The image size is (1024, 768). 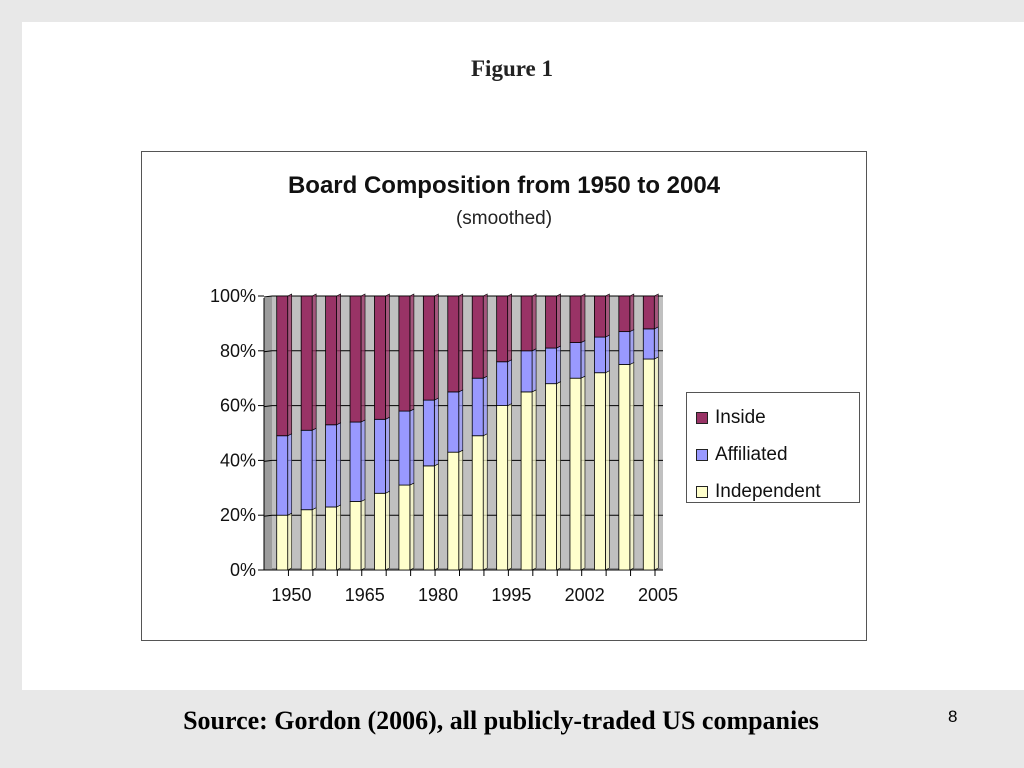 I want to click on x-tick-label: 2002, so click(x=585, y=595).